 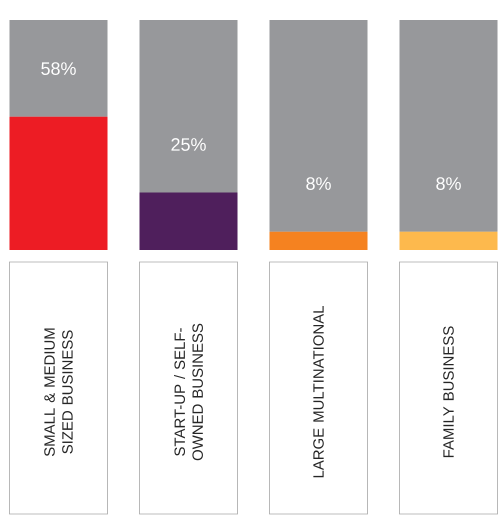 What do you see at coordinates (318, 392) in the screenshot?
I see `x-tick-label: LARGE MULTINATIONAL` at bounding box center [318, 392].